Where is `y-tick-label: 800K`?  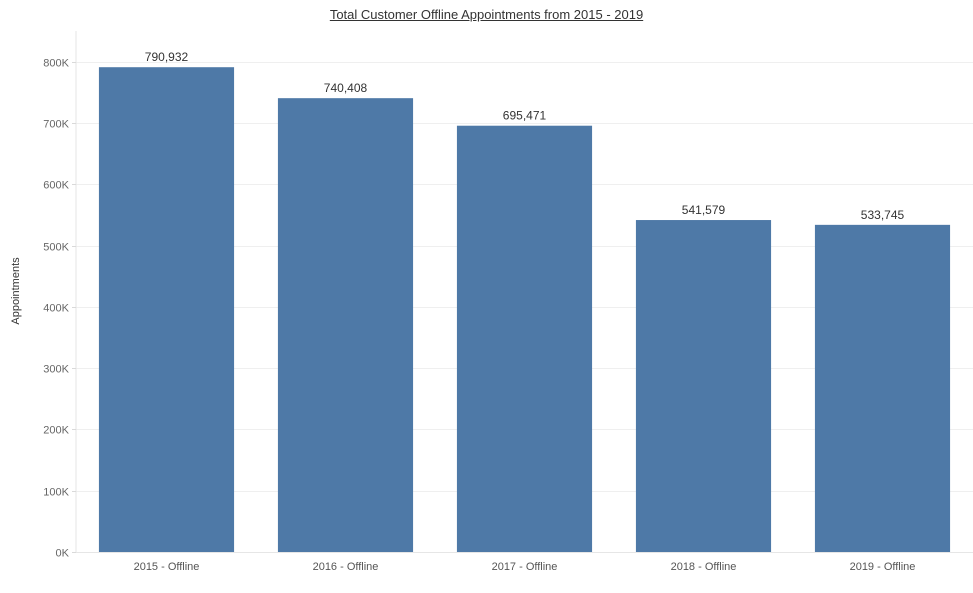 y-tick-label: 800K is located at coordinates (56, 64).